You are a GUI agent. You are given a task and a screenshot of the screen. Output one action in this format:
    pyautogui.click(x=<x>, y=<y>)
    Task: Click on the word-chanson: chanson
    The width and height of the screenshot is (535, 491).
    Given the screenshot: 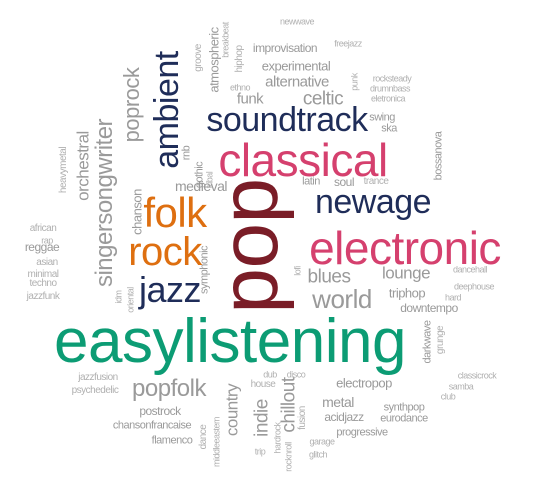 What is the action you would take?
    pyautogui.click(x=137, y=212)
    